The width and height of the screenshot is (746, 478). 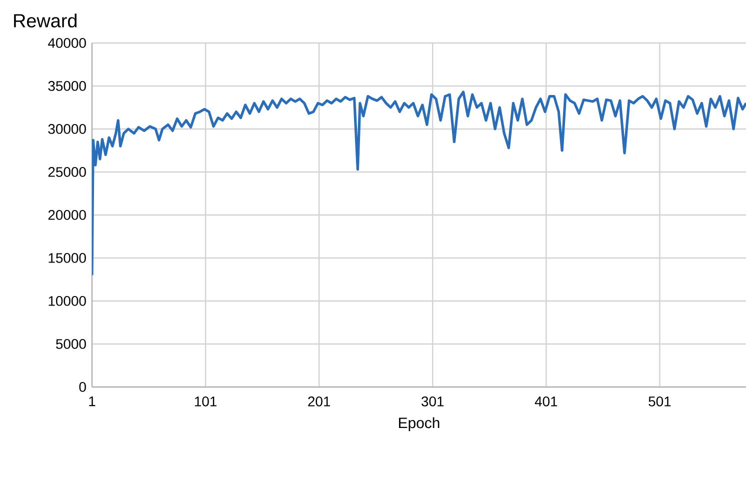 I want to click on y-tick-label: 30000, so click(x=67, y=129).